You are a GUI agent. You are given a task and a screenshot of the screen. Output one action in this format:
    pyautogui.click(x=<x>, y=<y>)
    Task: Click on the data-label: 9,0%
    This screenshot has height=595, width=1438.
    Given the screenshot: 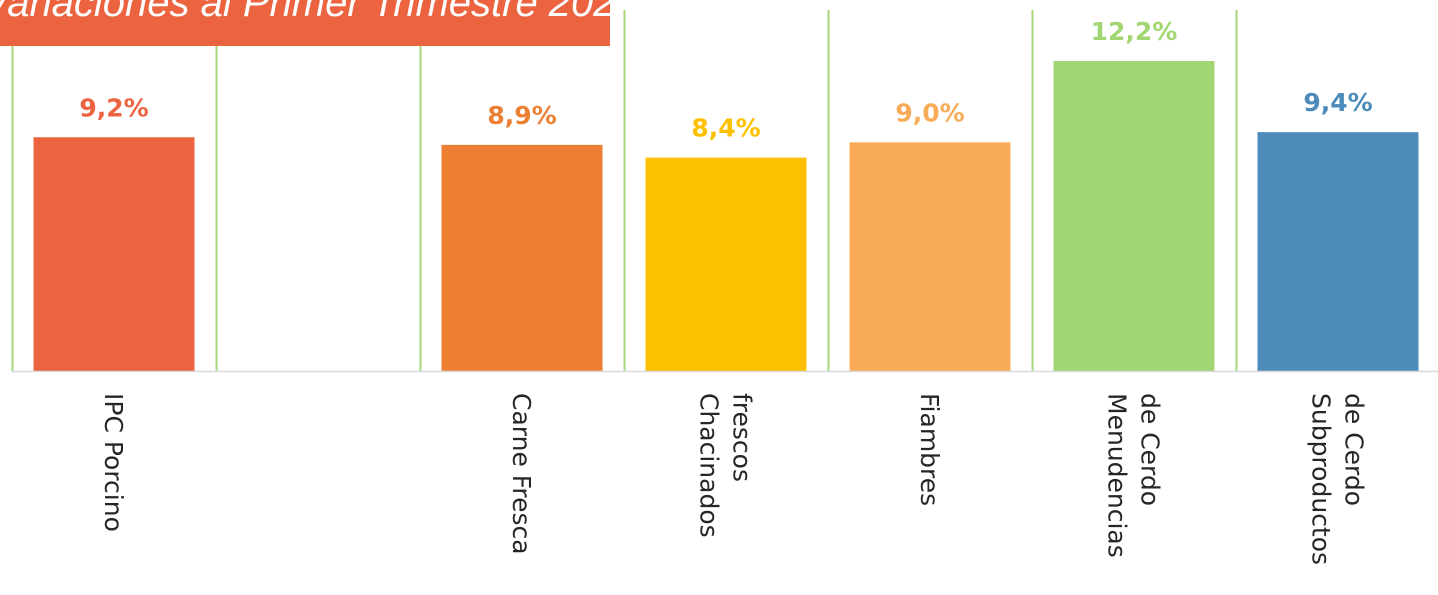 What is the action you would take?
    pyautogui.click(x=929, y=112)
    